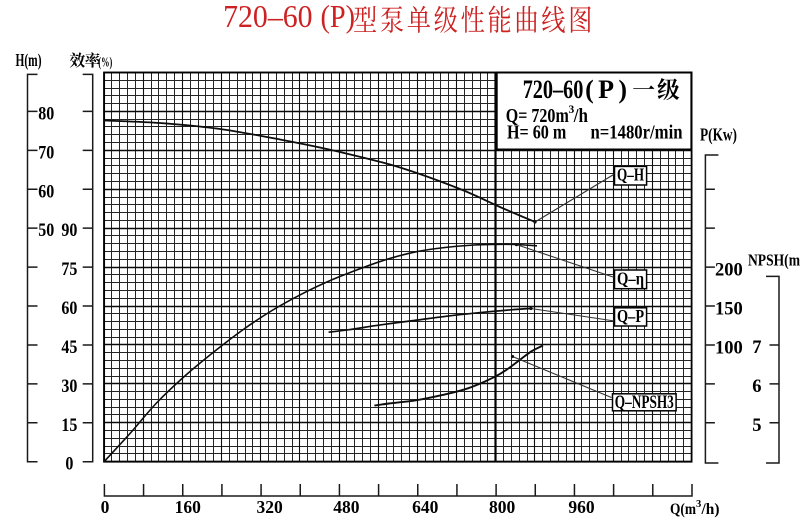 The width and height of the screenshot is (800, 532). Describe the element at coordinates (729, 310) in the screenshot. I see `svg-text: 150` at that location.